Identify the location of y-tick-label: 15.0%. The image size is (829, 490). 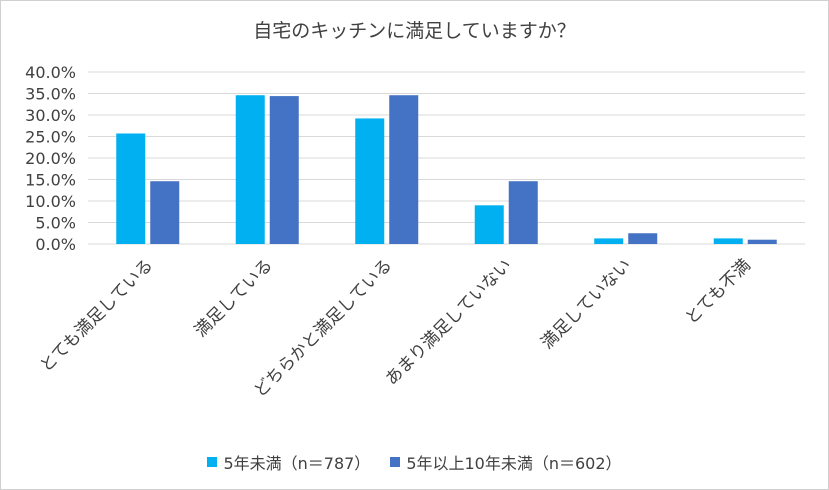
(50, 180).